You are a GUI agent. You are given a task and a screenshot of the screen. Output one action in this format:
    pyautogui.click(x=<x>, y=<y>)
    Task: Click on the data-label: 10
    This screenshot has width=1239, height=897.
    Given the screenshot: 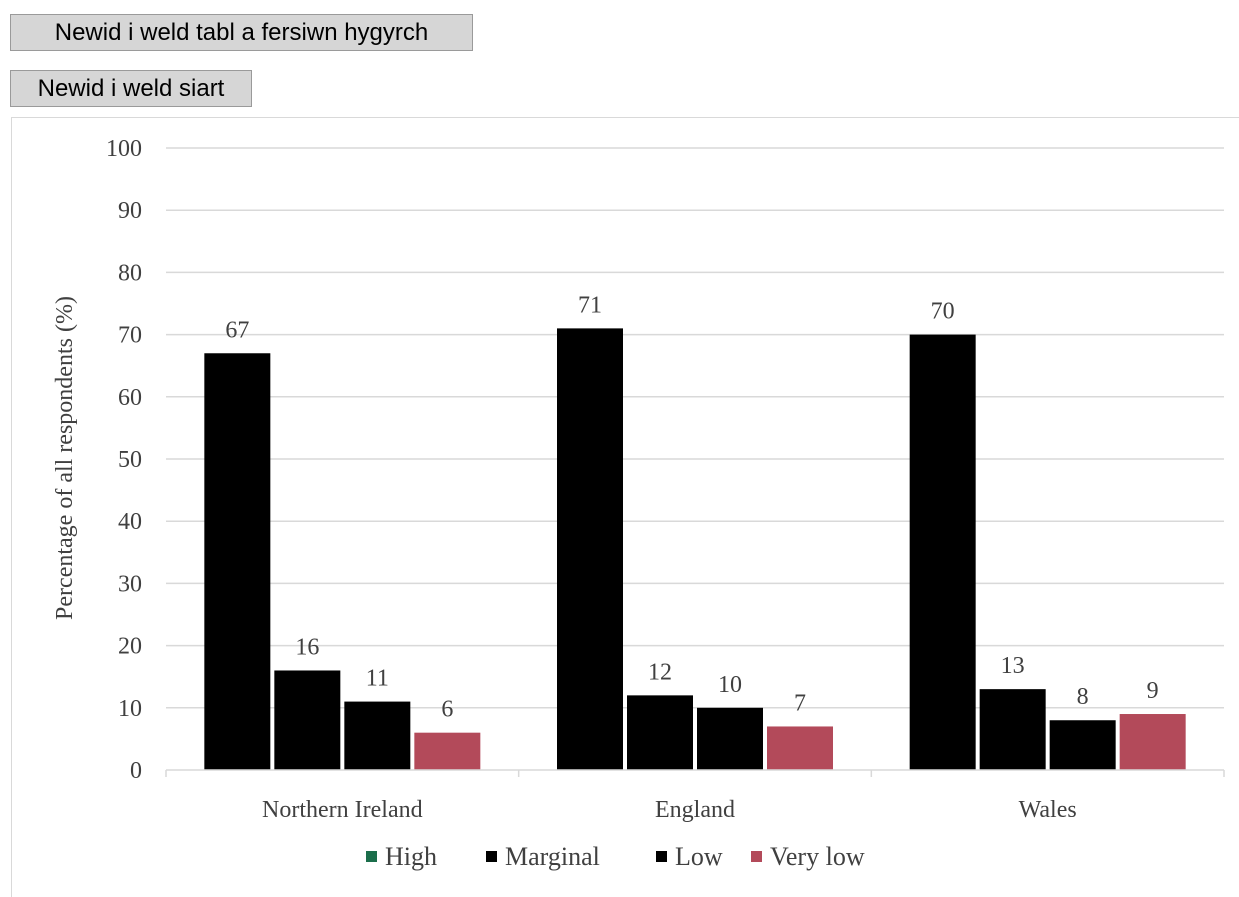 What is the action you would take?
    pyautogui.click(x=730, y=685)
    